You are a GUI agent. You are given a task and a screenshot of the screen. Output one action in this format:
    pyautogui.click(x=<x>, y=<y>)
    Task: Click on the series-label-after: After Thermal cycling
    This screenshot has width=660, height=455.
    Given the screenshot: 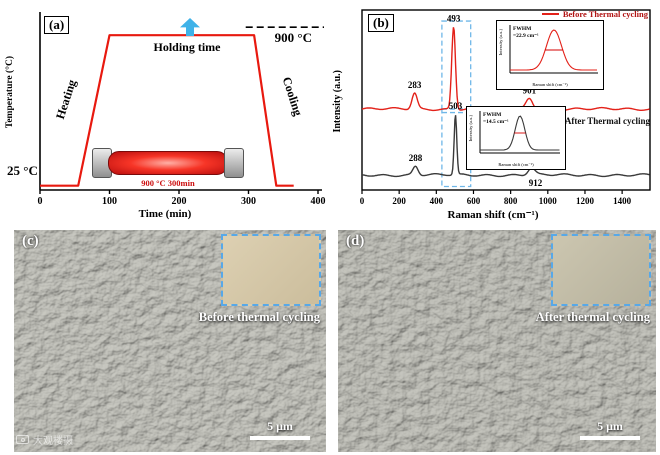 What is the action you would take?
    pyautogui.click(x=607, y=121)
    